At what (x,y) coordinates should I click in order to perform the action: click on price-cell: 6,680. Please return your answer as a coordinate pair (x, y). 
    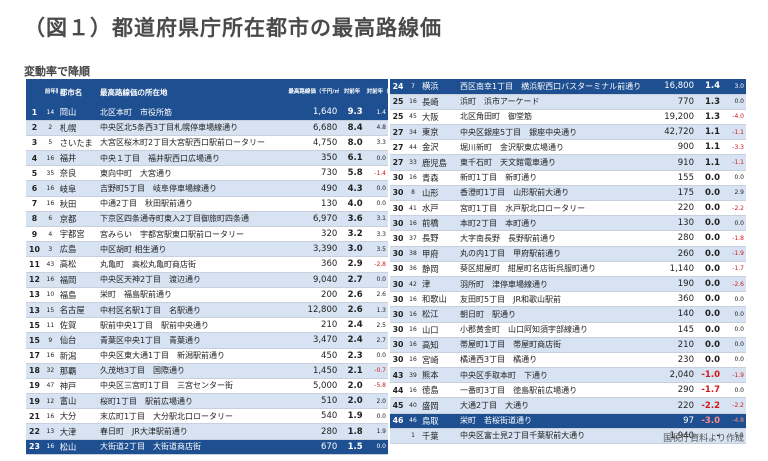
    Looking at the image, I should click on (313, 128).